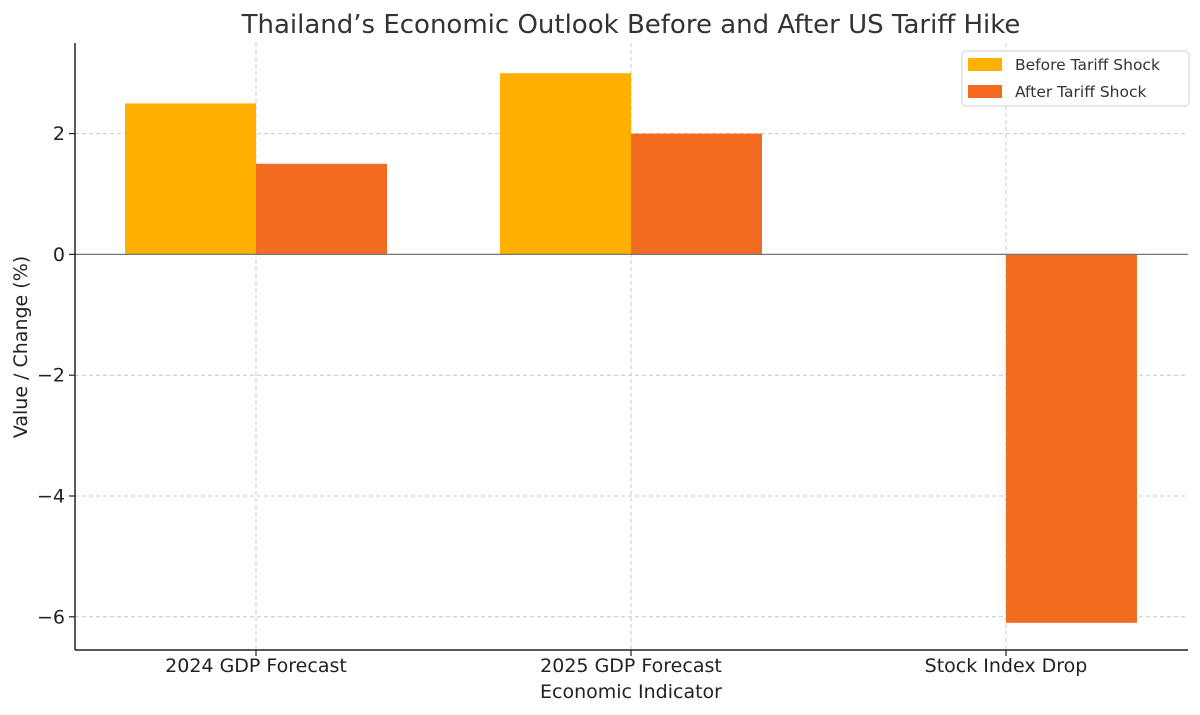  What do you see at coordinates (51, 496) in the screenshot?
I see `y-tick-label: −4` at bounding box center [51, 496].